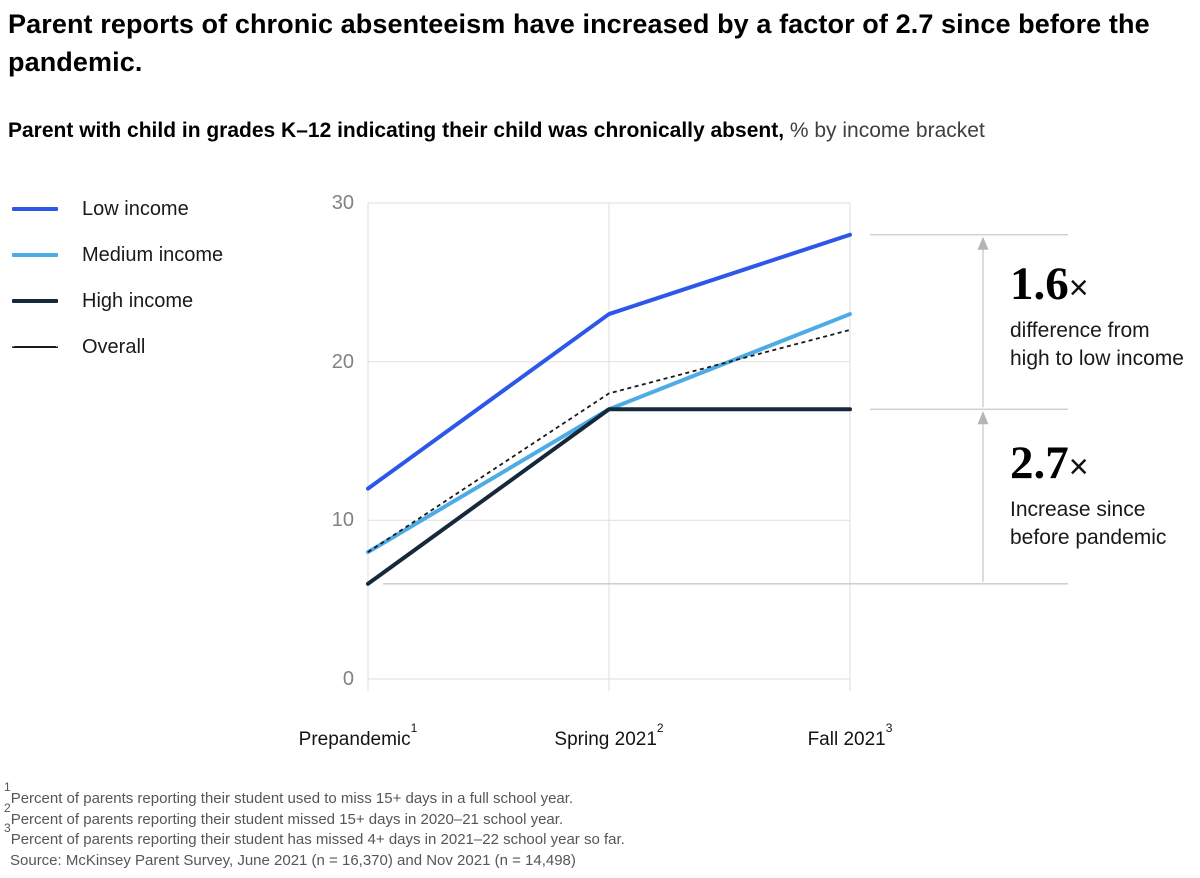  I want to click on annotation-description: difference from high to low income, so click(1097, 344).